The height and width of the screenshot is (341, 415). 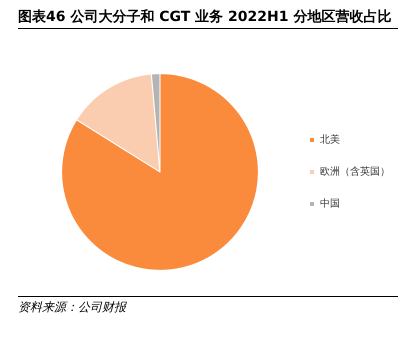 What do you see at coordinates (355, 172) in the screenshot?
I see `legend-label: 欧洲（含英国）` at bounding box center [355, 172].